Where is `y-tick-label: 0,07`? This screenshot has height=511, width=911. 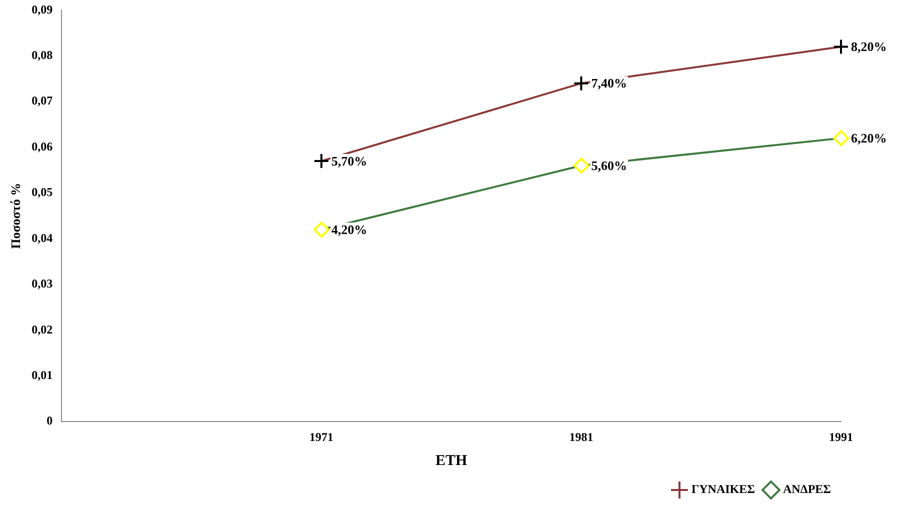 y-tick-label: 0,07 is located at coordinates (42, 101).